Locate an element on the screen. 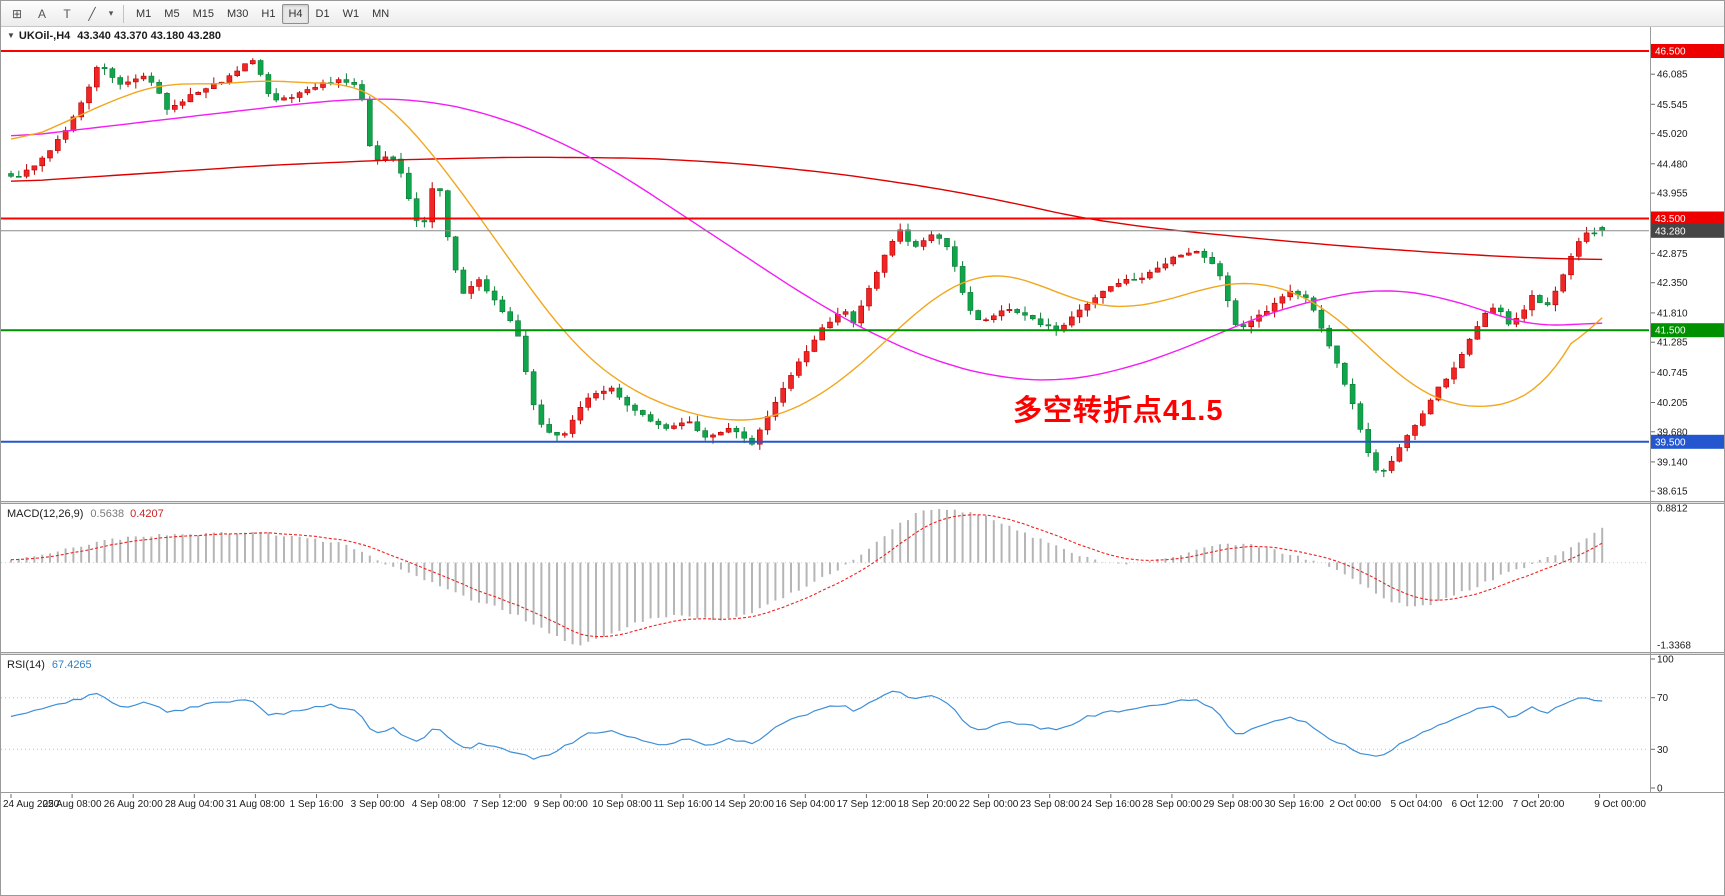 This screenshot has height=896, width=1725. svg-text: 38.615 is located at coordinates (1672, 492).